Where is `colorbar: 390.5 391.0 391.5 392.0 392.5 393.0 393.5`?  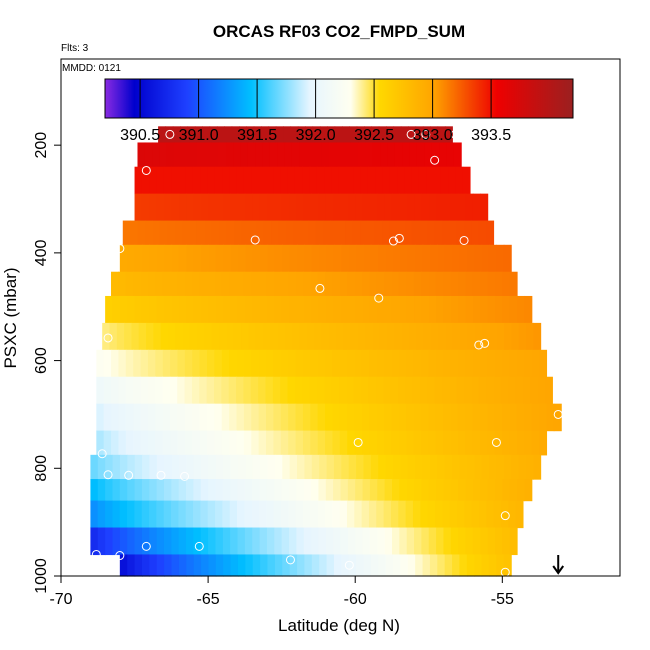
colorbar: 390.5 391.0 391.5 392.0 392.5 393.0 393.5 is located at coordinates (339, 111).